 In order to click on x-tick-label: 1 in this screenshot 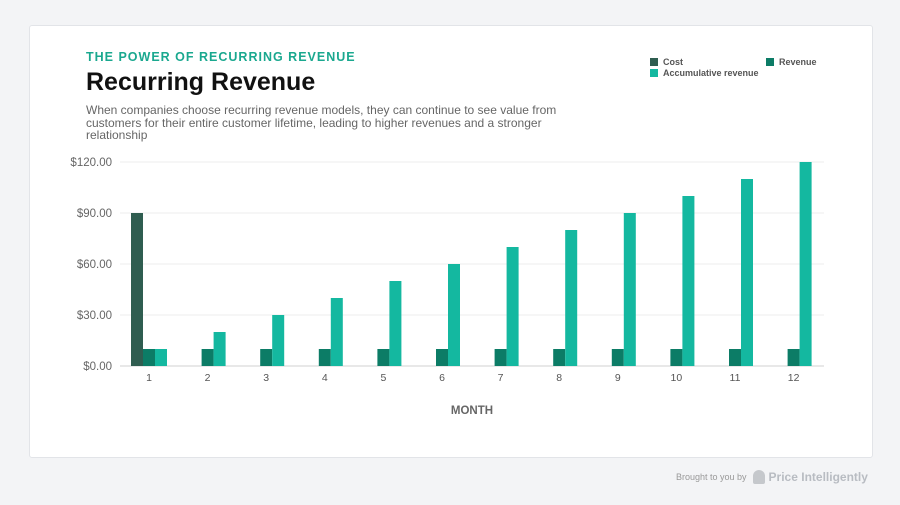, I will do `click(149, 378)`.